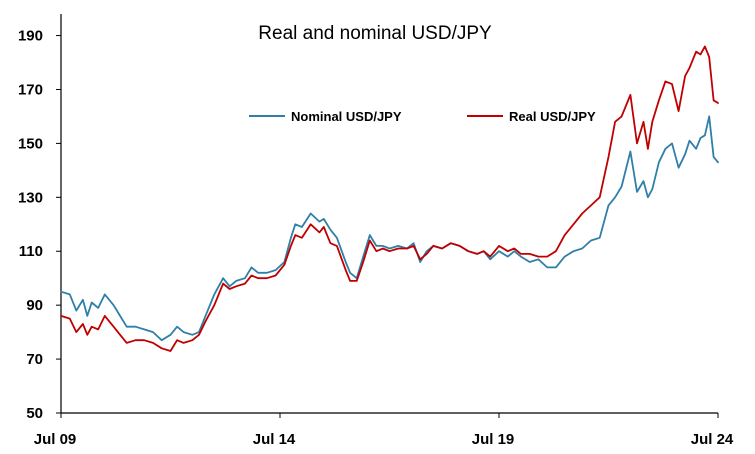 The image size is (755, 454). Describe the element at coordinates (274, 439) in the screenshot. I see `x-tick-label: Jul 14` at that location.